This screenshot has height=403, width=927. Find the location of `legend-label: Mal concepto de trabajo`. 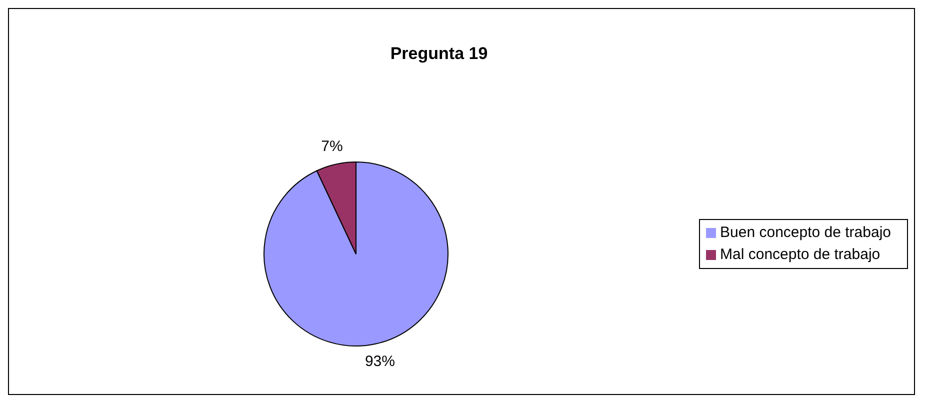

legend-label: Mal concepto de trabajo is located at coordinates (800, 254).